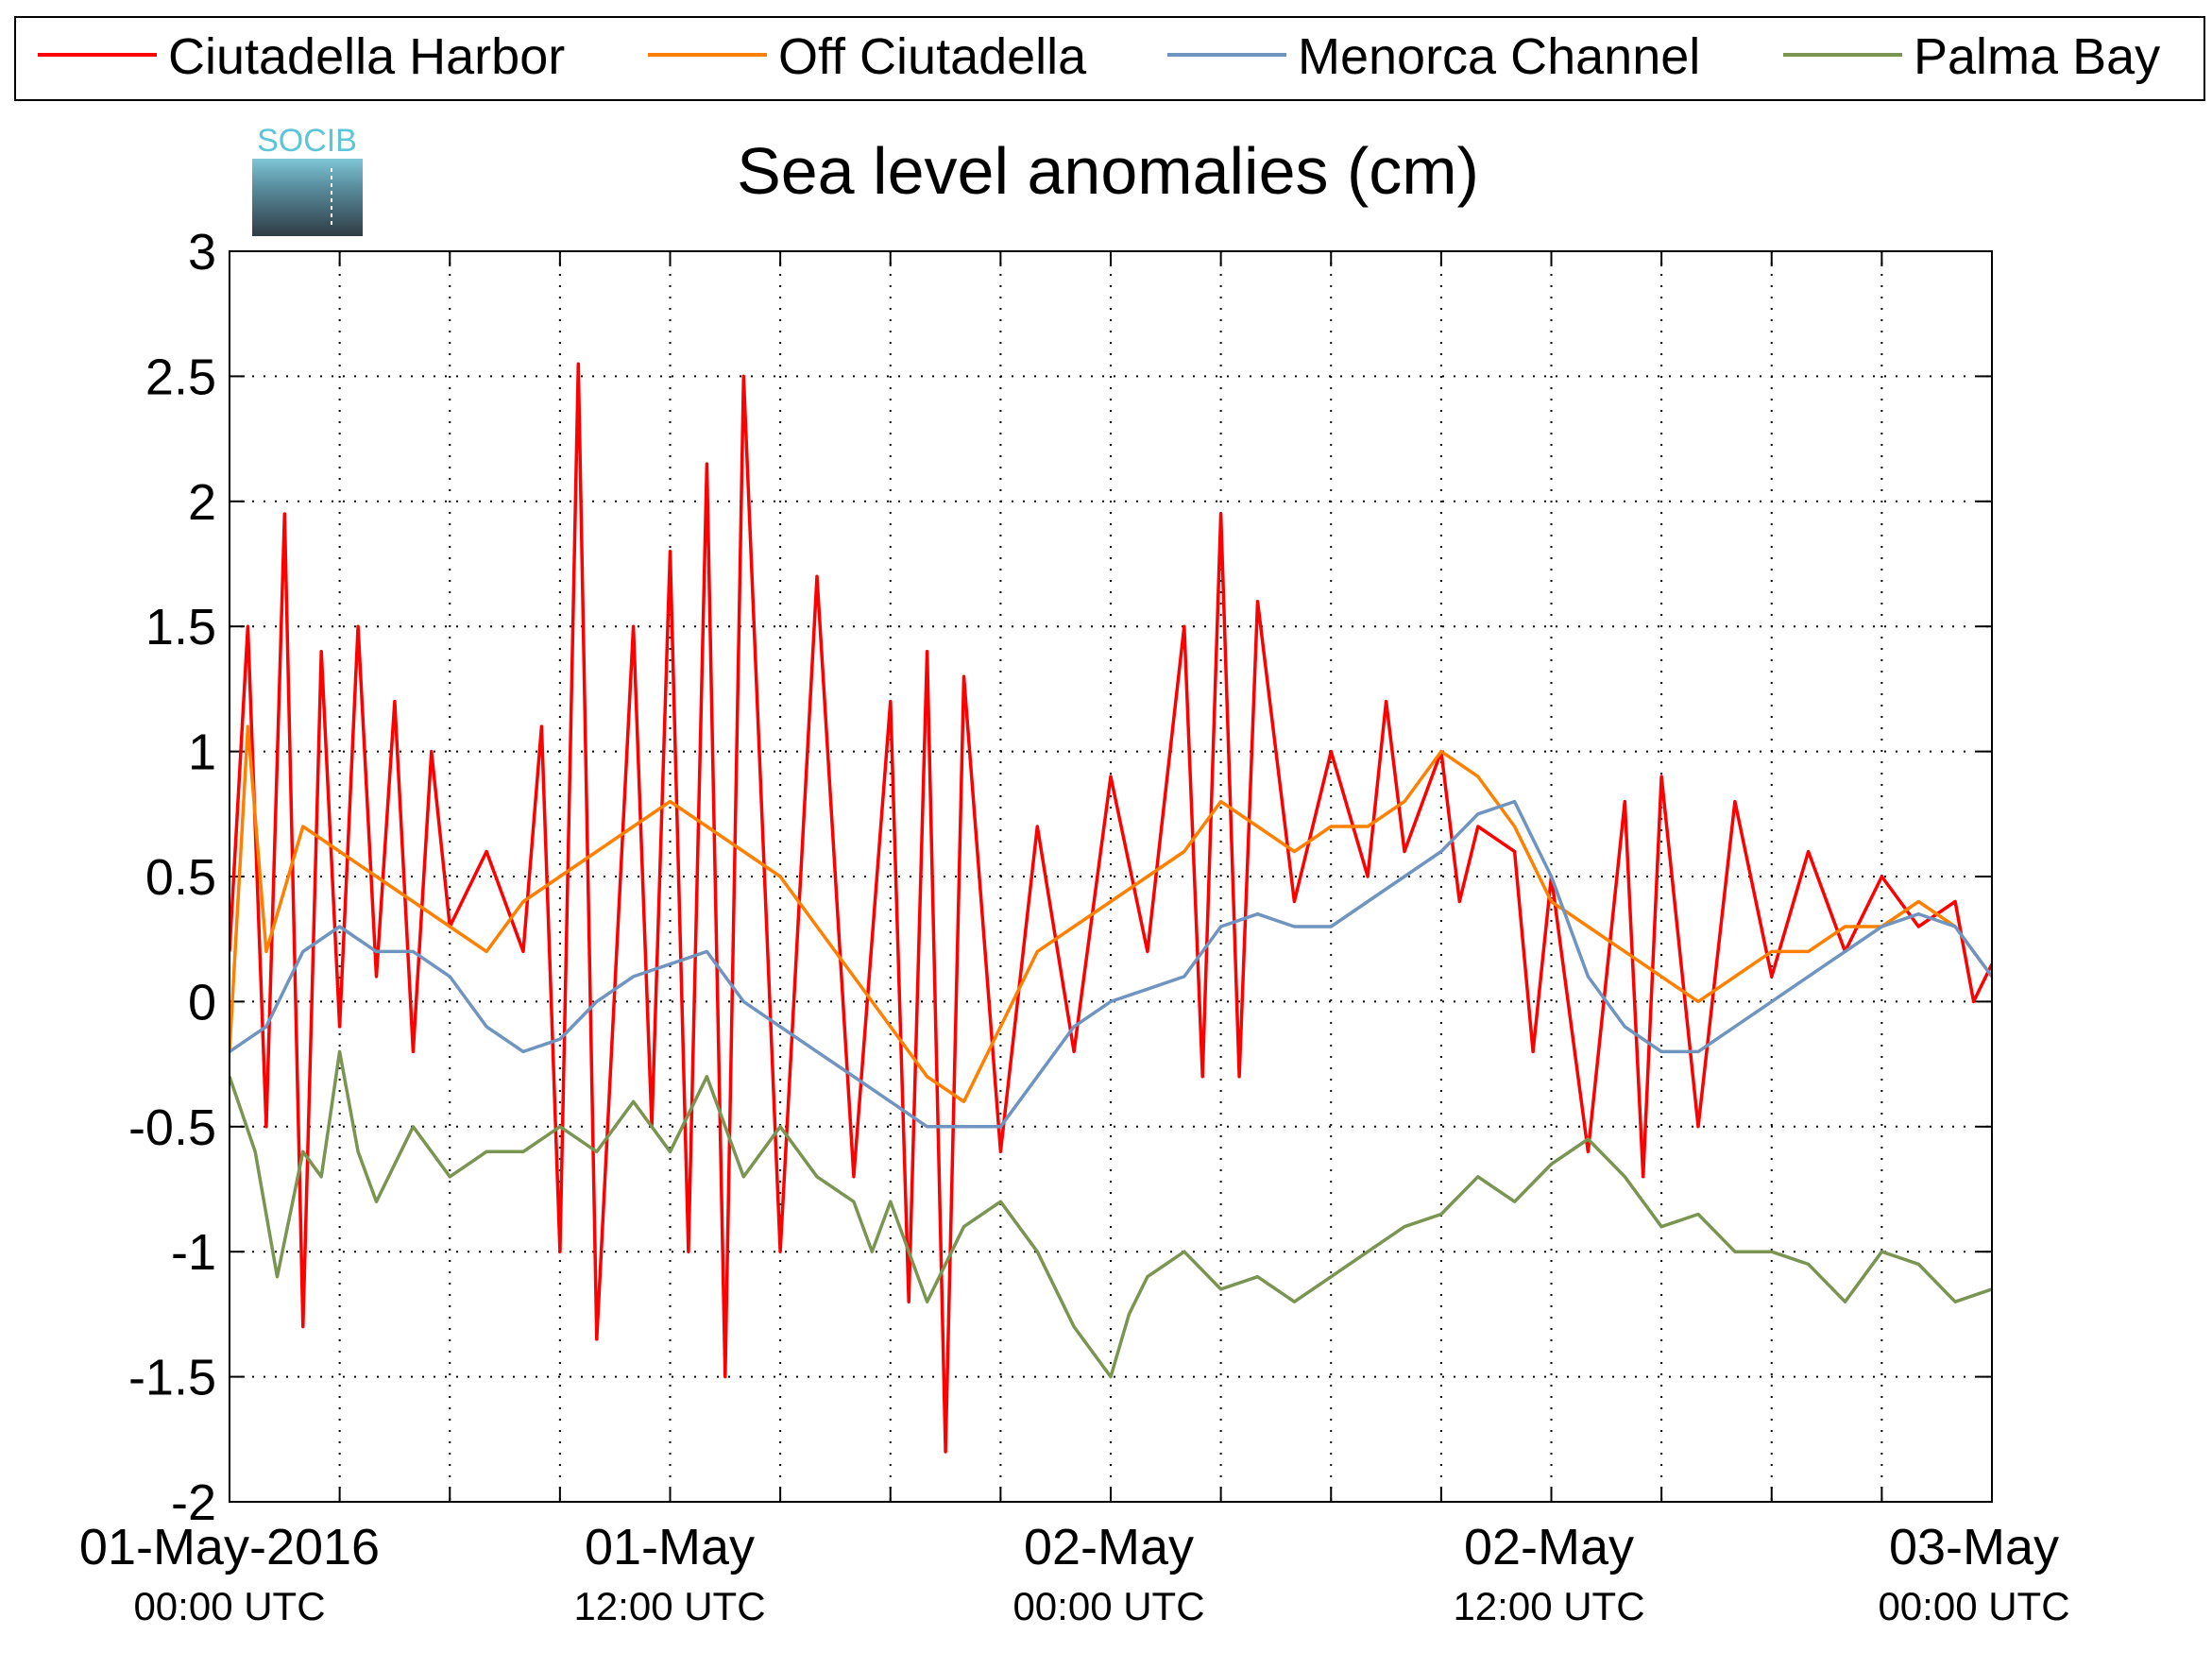 This screenshot has height=1669, width=2212. Describe the element at coordinates (180, 878) in the screenshot. I see `y-tick-label: 0.5` at that location.